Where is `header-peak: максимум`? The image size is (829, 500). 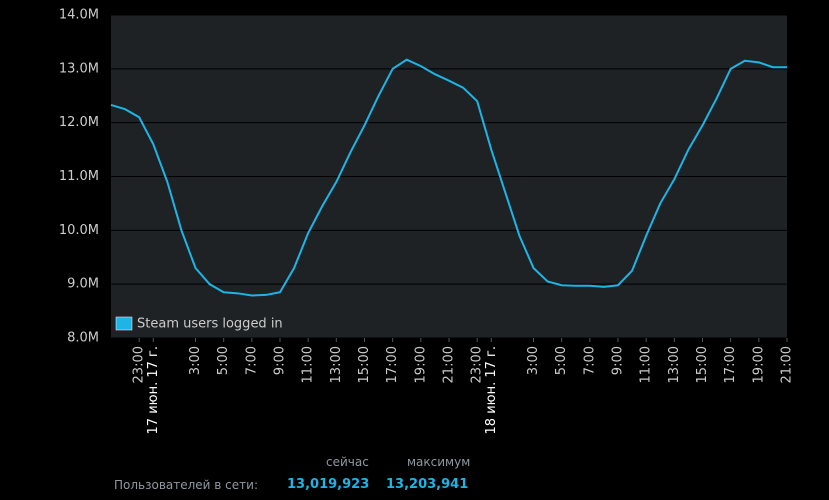
header-peak: максимум is located at coordinates (439, 462).